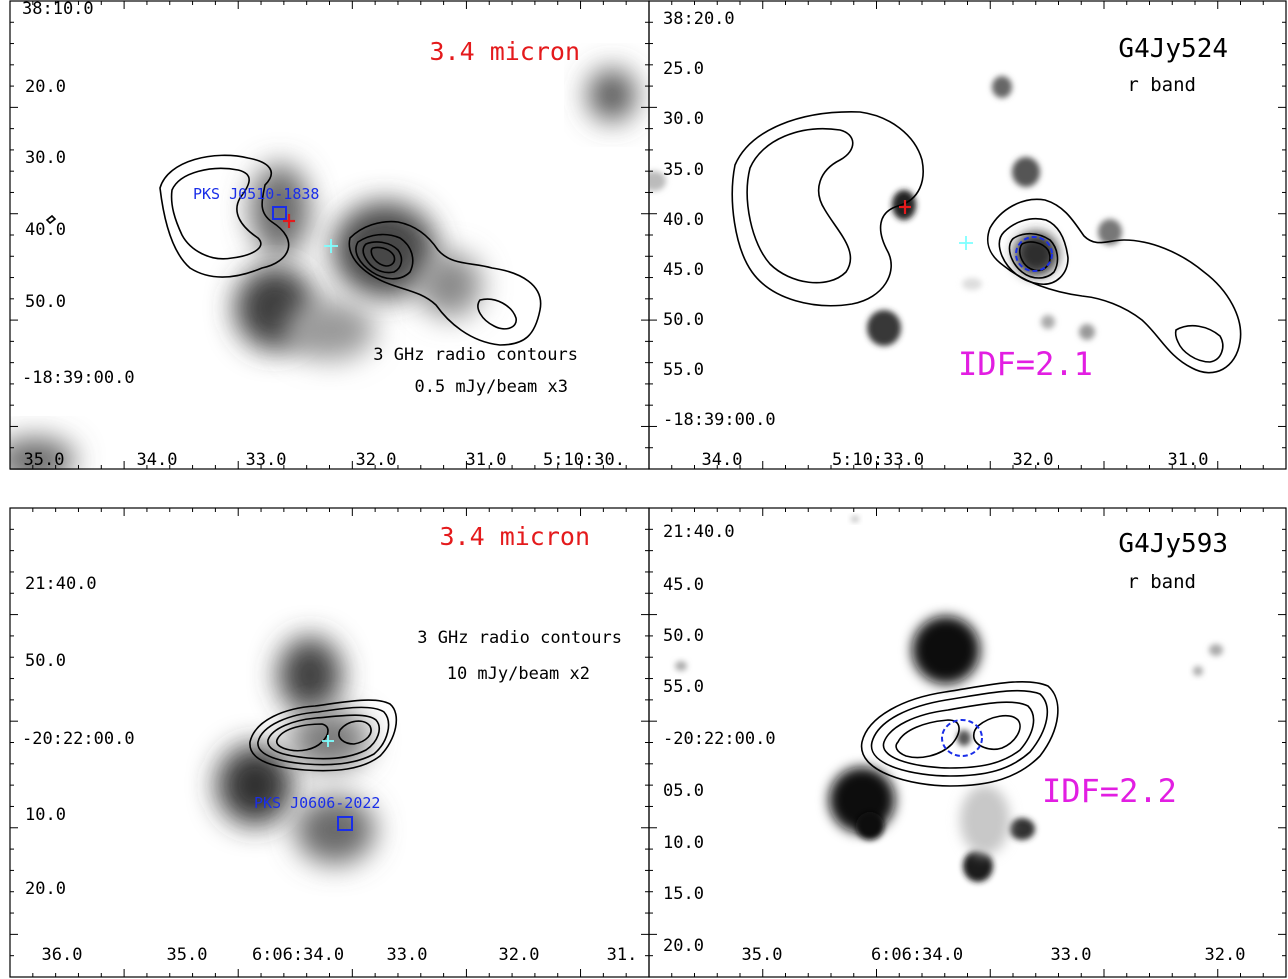 The height and width of the screenshot is (979, 1288). Describe the element at coordinates (317, 803) in the screenshot. I see `source-name-label: PKS J0606-2022` at that location.